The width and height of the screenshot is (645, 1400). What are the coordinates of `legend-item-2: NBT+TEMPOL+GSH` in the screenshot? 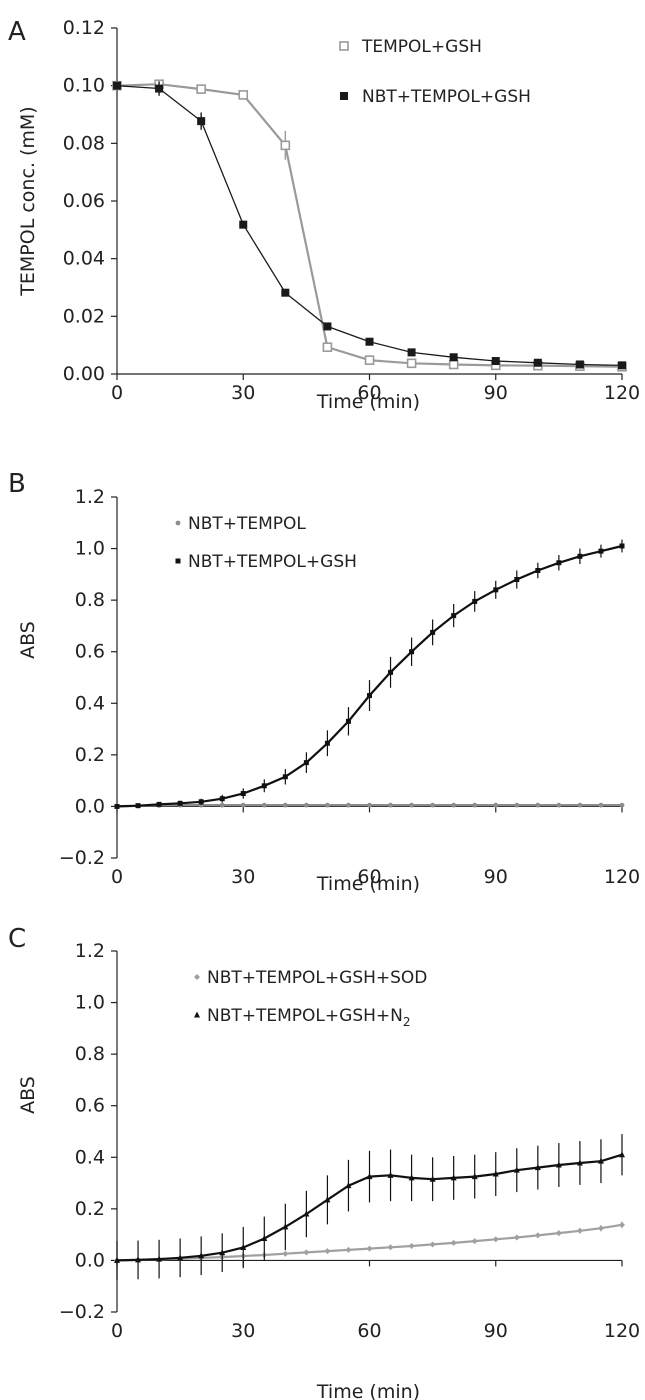 It's located at (266, 562).